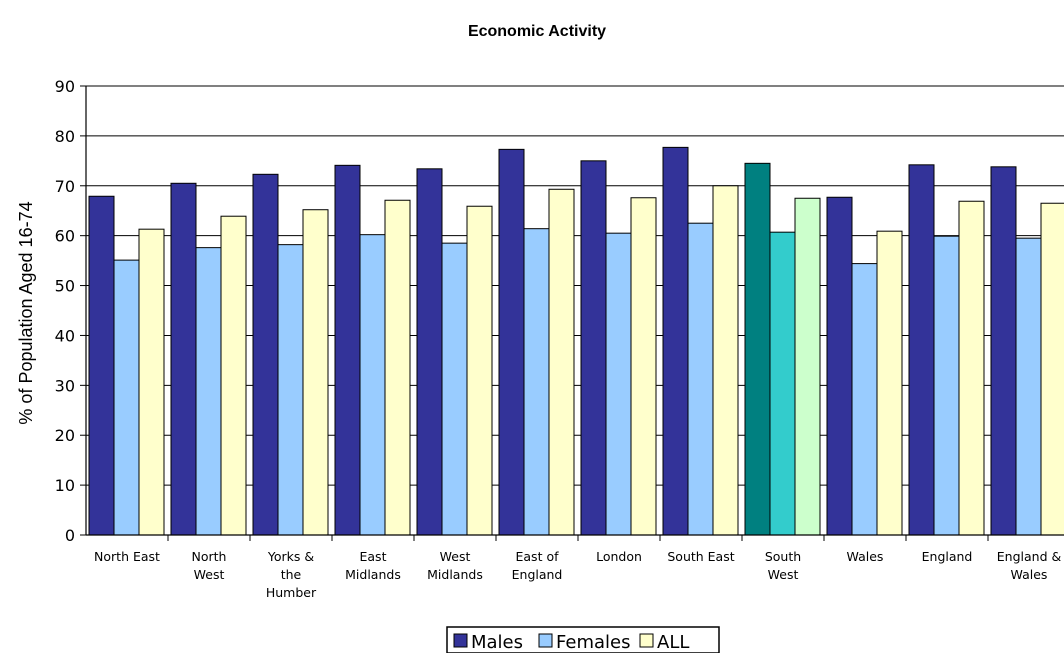  What do you see at coordinates (537, 31) in the screenshot?
I see `chart-title: Economic Activity` at bounding box center [537, 31].